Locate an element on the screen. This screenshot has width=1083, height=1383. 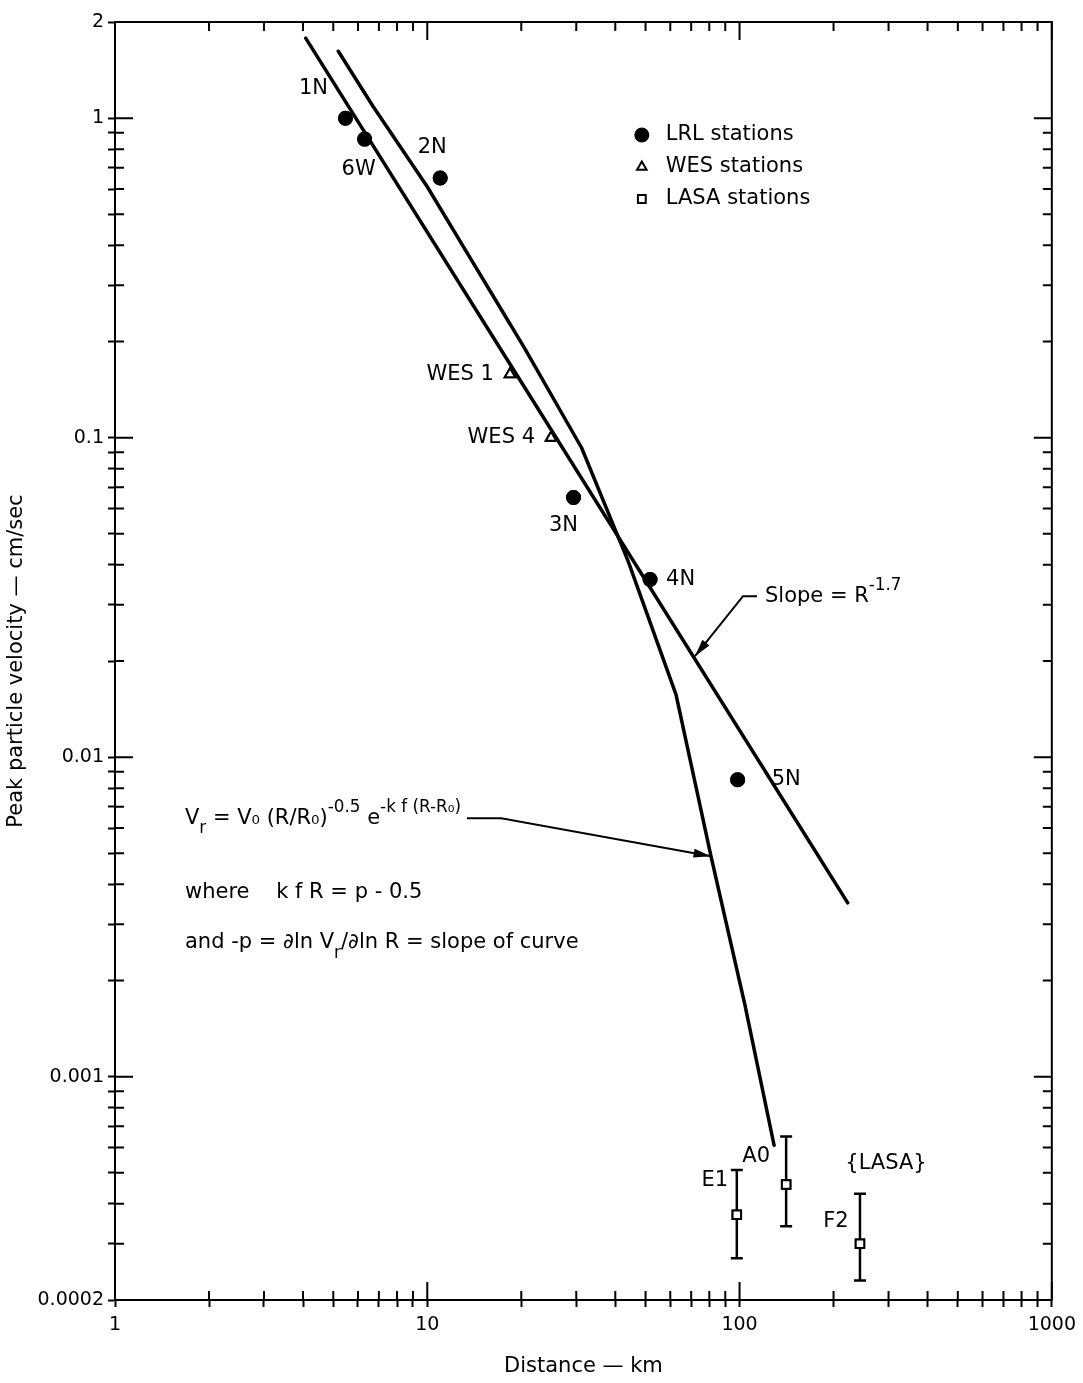
annotation: 6W is located at coordinates (358, 167).